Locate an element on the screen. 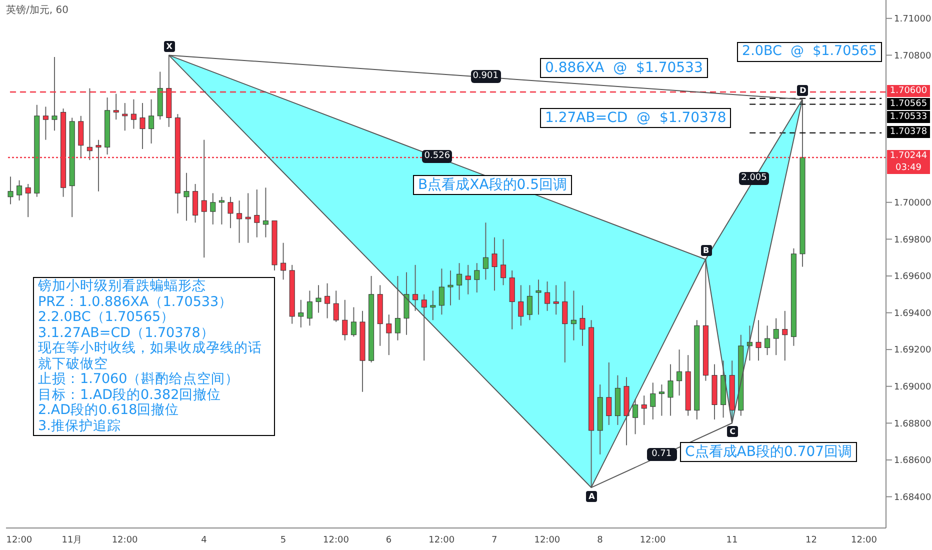 The height and width of the screenshot is (550, 932). annotation: 0.886XA @ $1.70533 is located at coordinates (624, 68).